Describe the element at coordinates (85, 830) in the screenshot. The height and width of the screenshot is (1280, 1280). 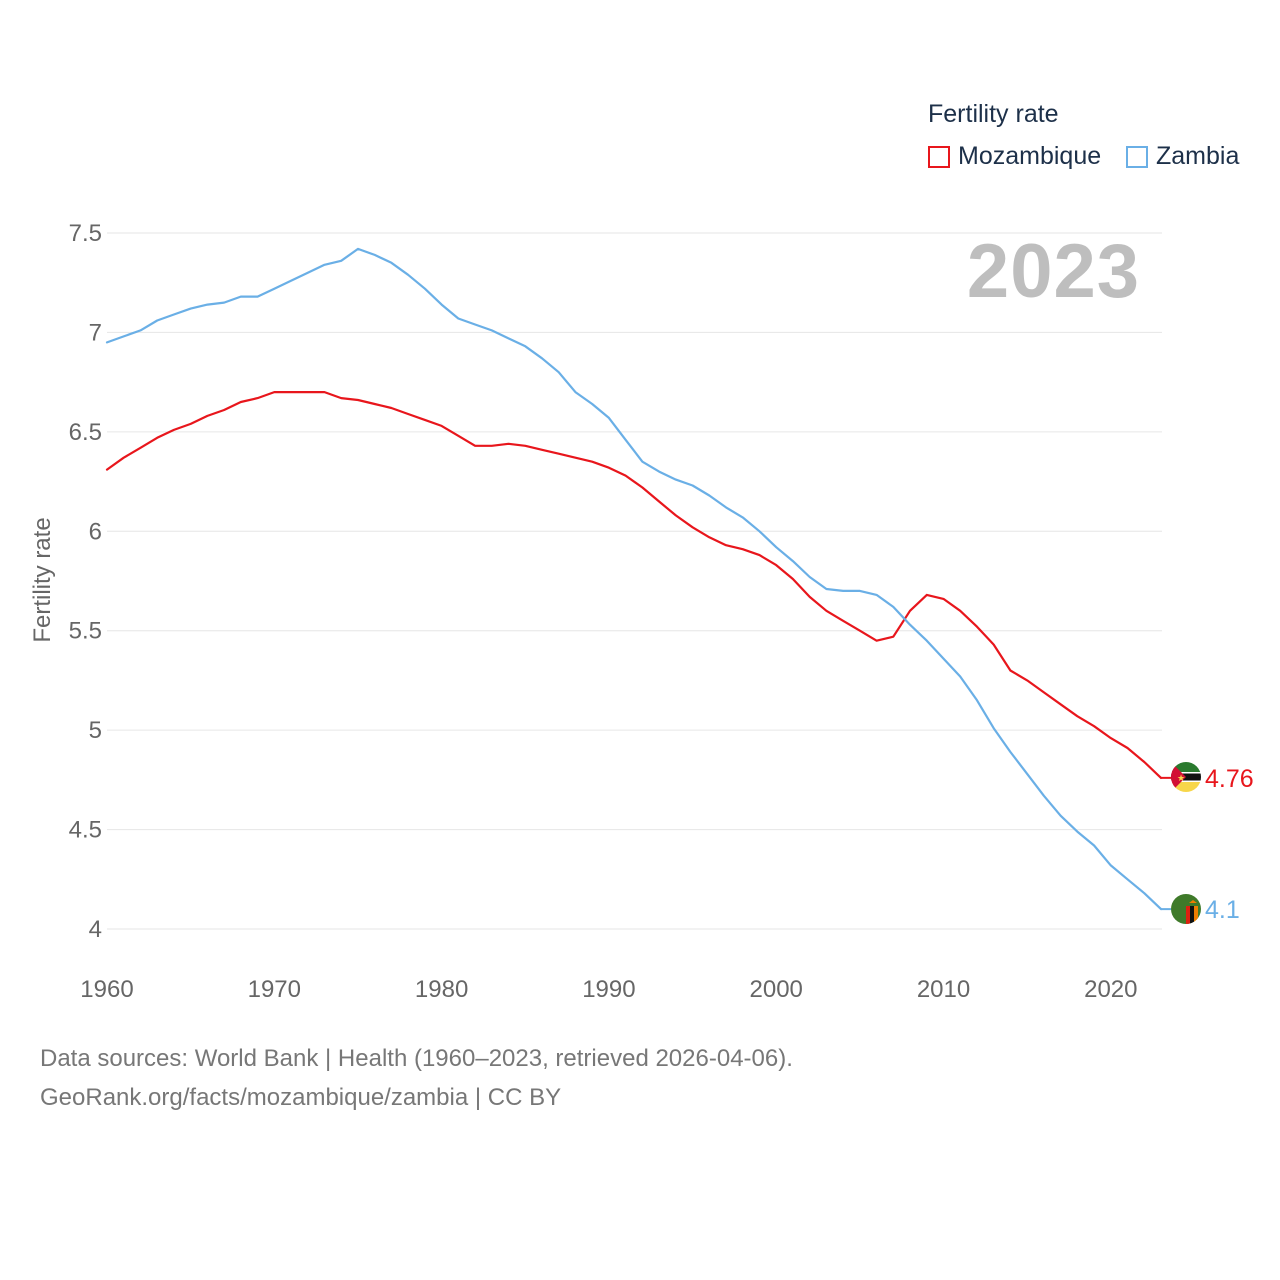
I see `y-tick-label: 4.5` at that location.